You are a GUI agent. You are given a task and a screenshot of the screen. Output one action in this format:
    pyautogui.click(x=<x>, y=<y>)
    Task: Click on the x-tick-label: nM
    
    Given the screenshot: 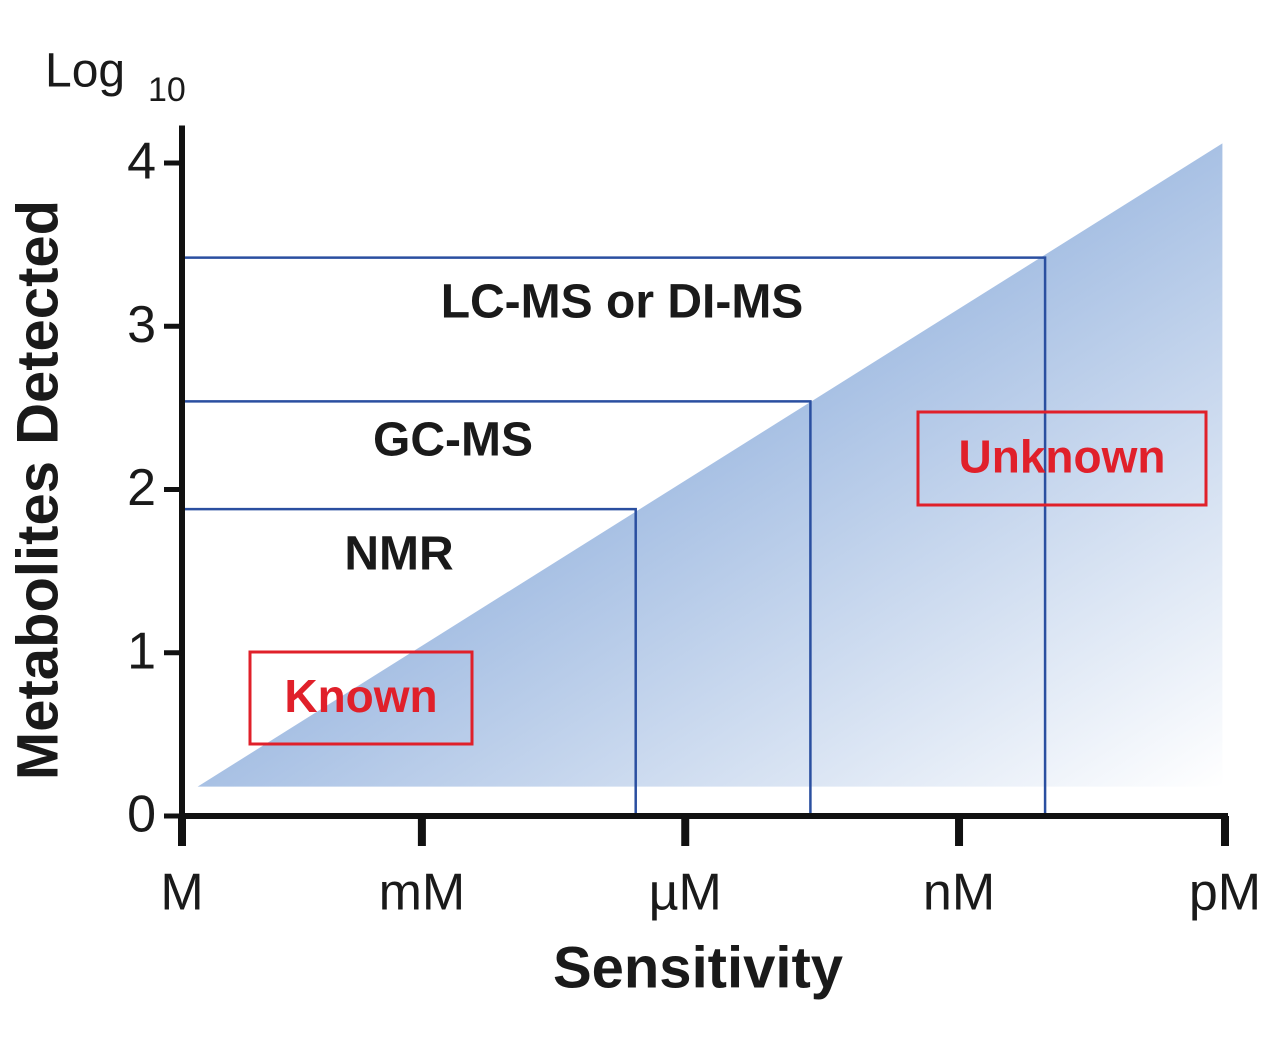 What is the action you would take?
    pyautogui.click(x=959, y=893)
    